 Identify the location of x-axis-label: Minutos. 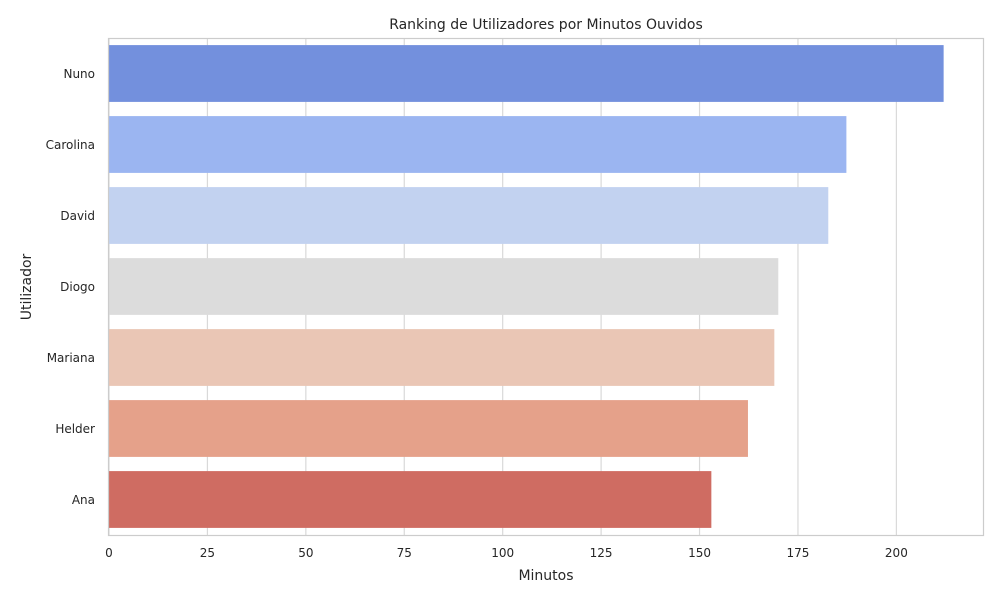
(545, 576).